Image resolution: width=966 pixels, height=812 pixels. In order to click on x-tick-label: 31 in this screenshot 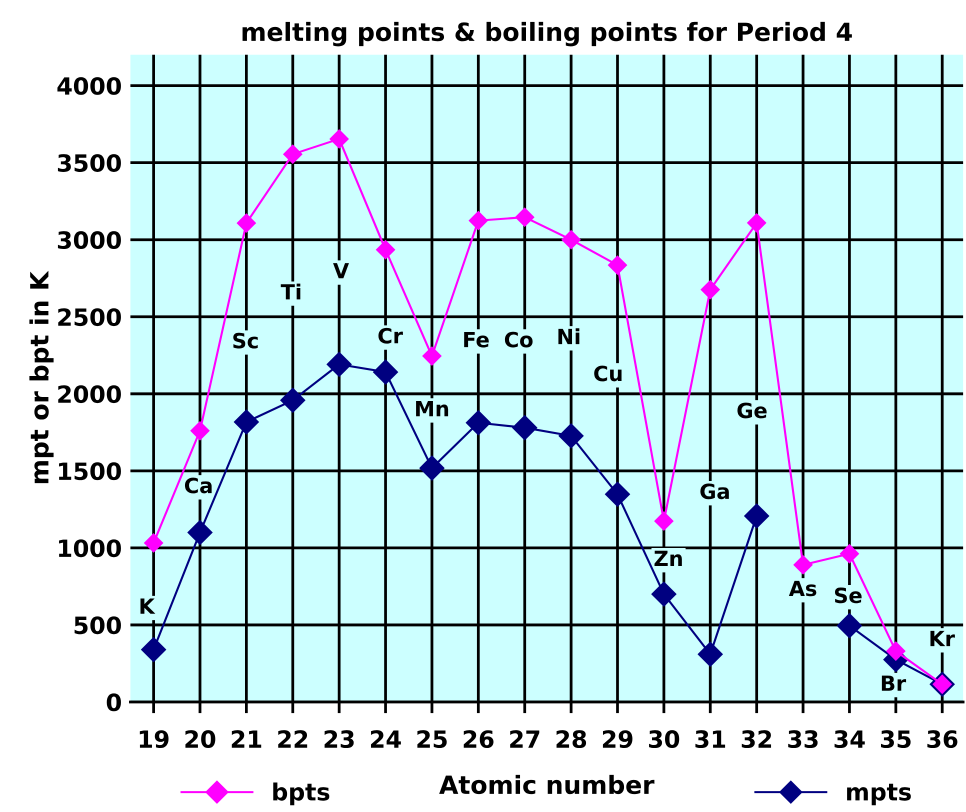, I will do `click(710, 739)`.